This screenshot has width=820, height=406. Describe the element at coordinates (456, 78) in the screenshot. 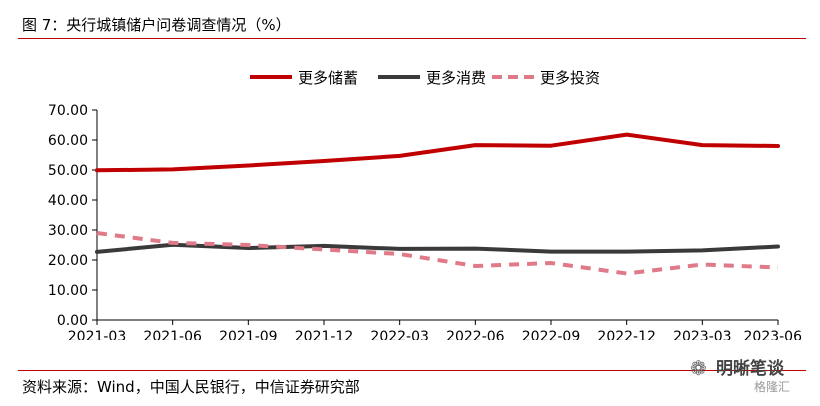

I see `legend-label: 更多消费` at that location.